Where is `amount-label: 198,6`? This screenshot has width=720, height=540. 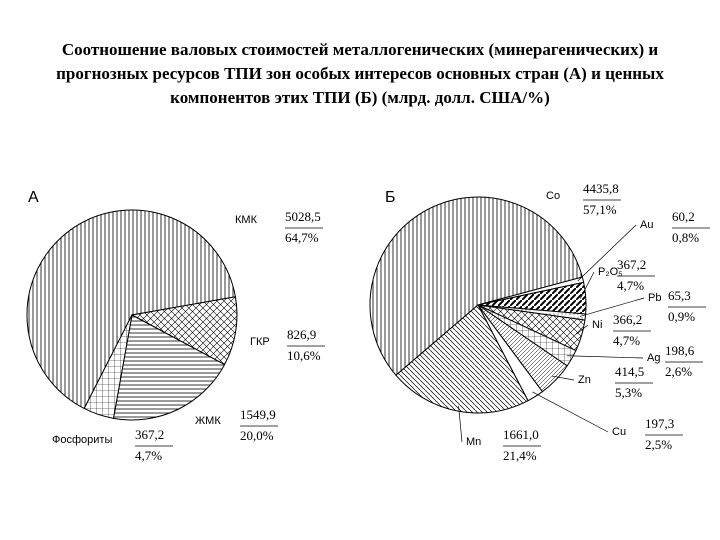 amount-label: 198,6 is located at coordinates (680, 350).